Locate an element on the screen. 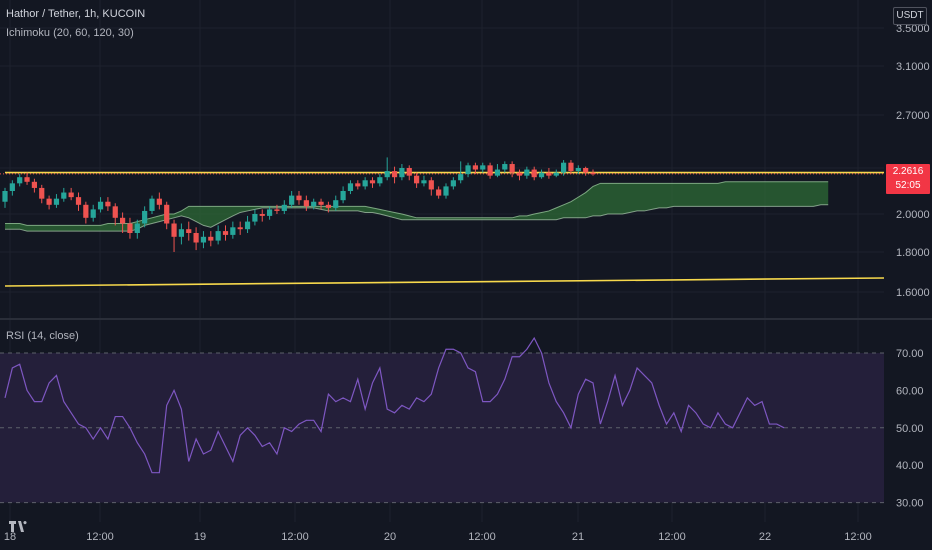 Image resolution: width=932 pixels, height=550 pixels. price-tick-label: 2.7000 is located at coordinates (913, 116).